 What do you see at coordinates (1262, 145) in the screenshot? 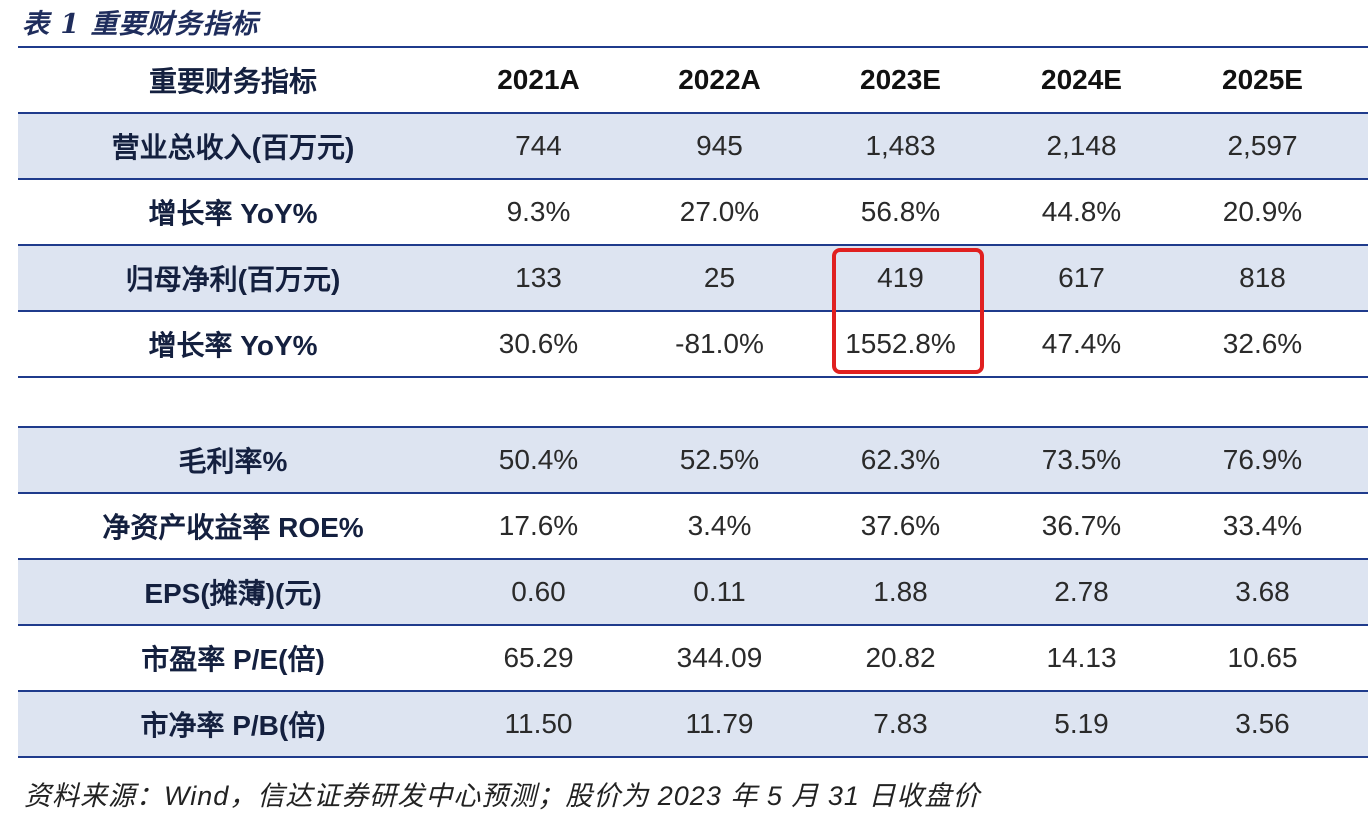
I see `table-cell: 2,597` at bounding box center [1262, 145].